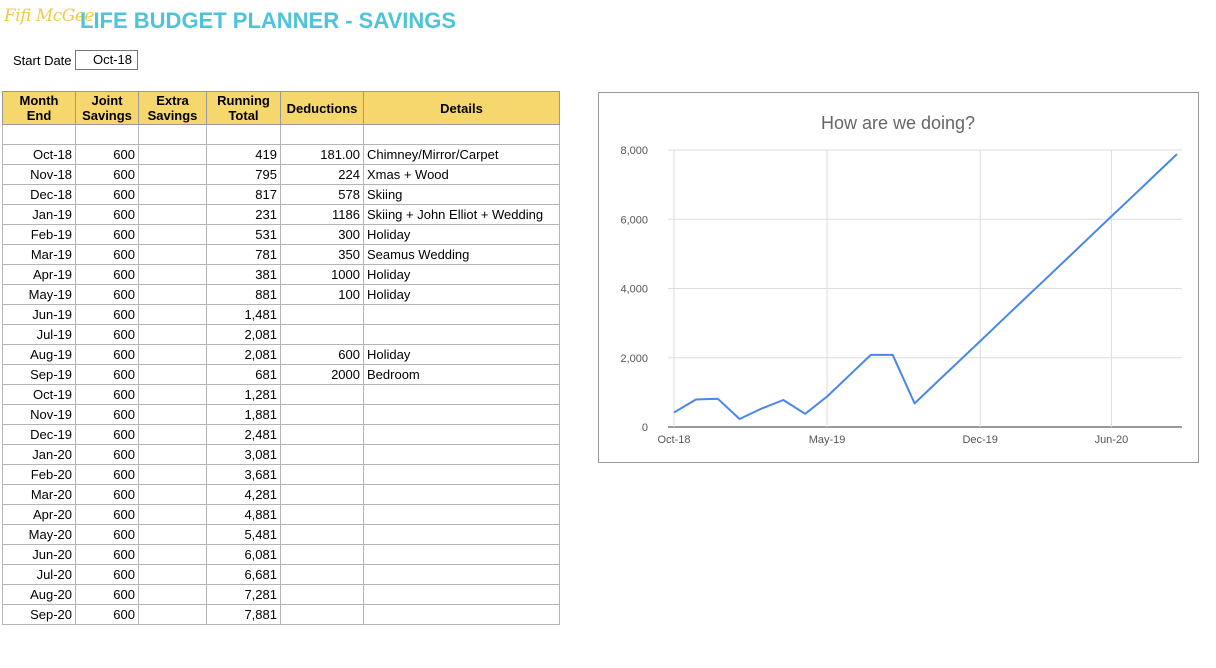 The width and height of the screenshot is (1216, 668). What do you see at coordinates (39, 194) in the screenshot?
I see `cell-month: Dec-18` at bounding box center [39, 194].